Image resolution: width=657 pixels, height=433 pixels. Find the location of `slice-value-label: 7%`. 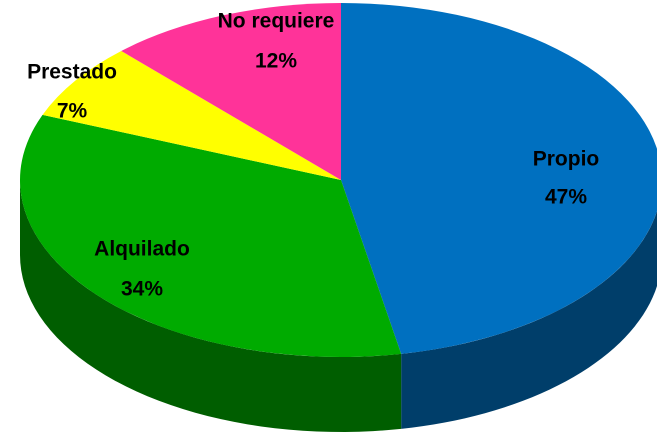

slice-value-label: 7% is located at coordinates (72, 111).